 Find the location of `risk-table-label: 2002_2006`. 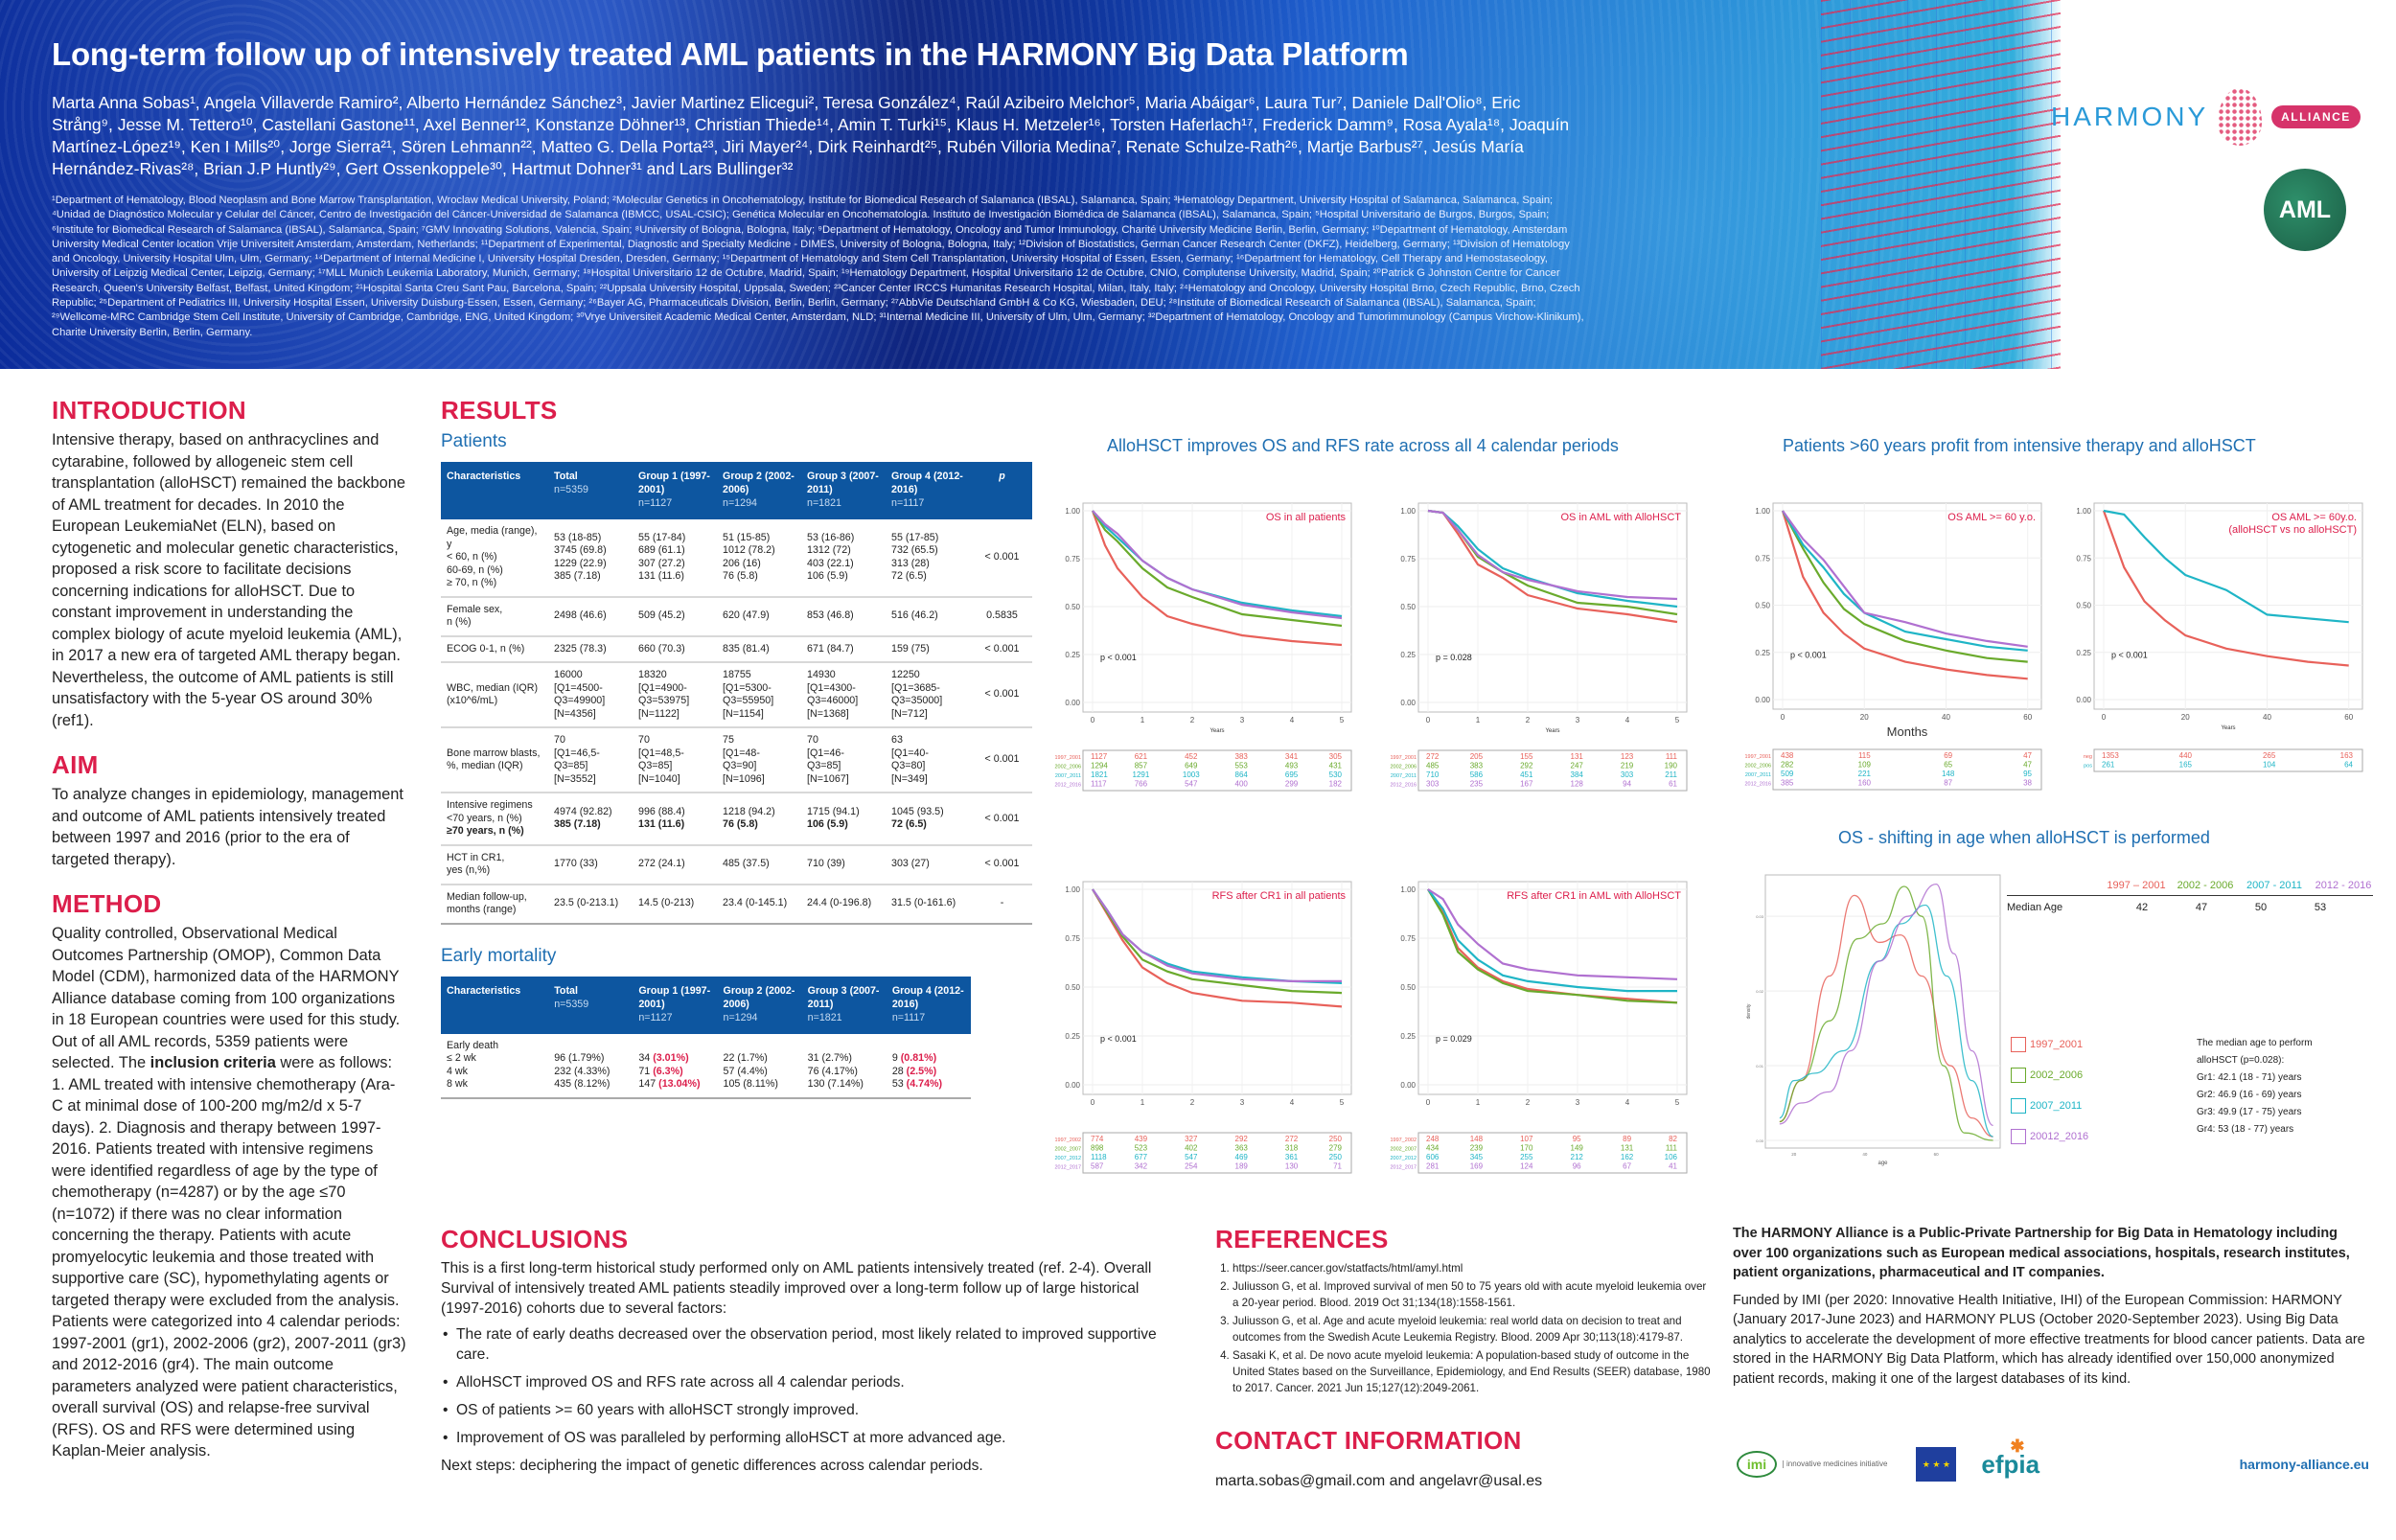

risk-table-label: 2002_2006 is located at coordinates (1757, 767).